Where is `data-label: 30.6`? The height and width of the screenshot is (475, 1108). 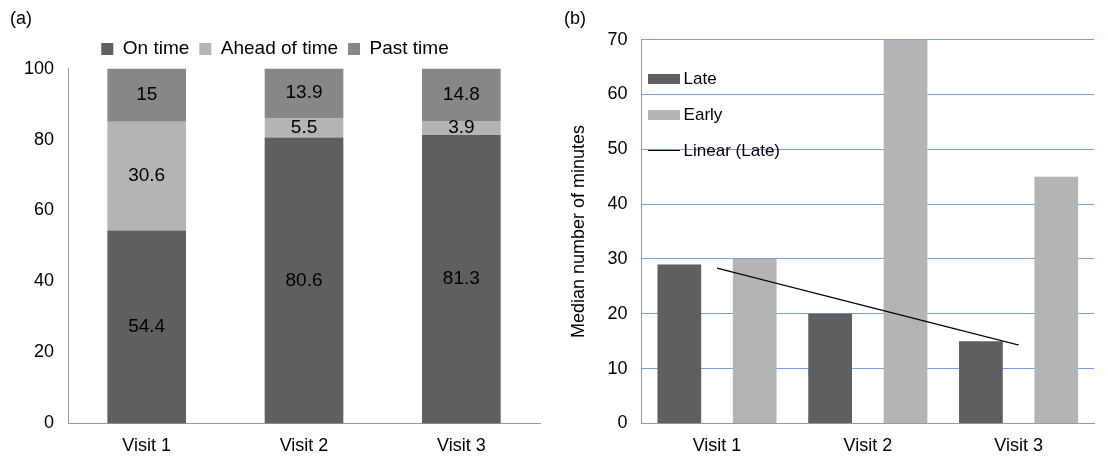
data-label: 30.6 is located at coordinates (147, 175).